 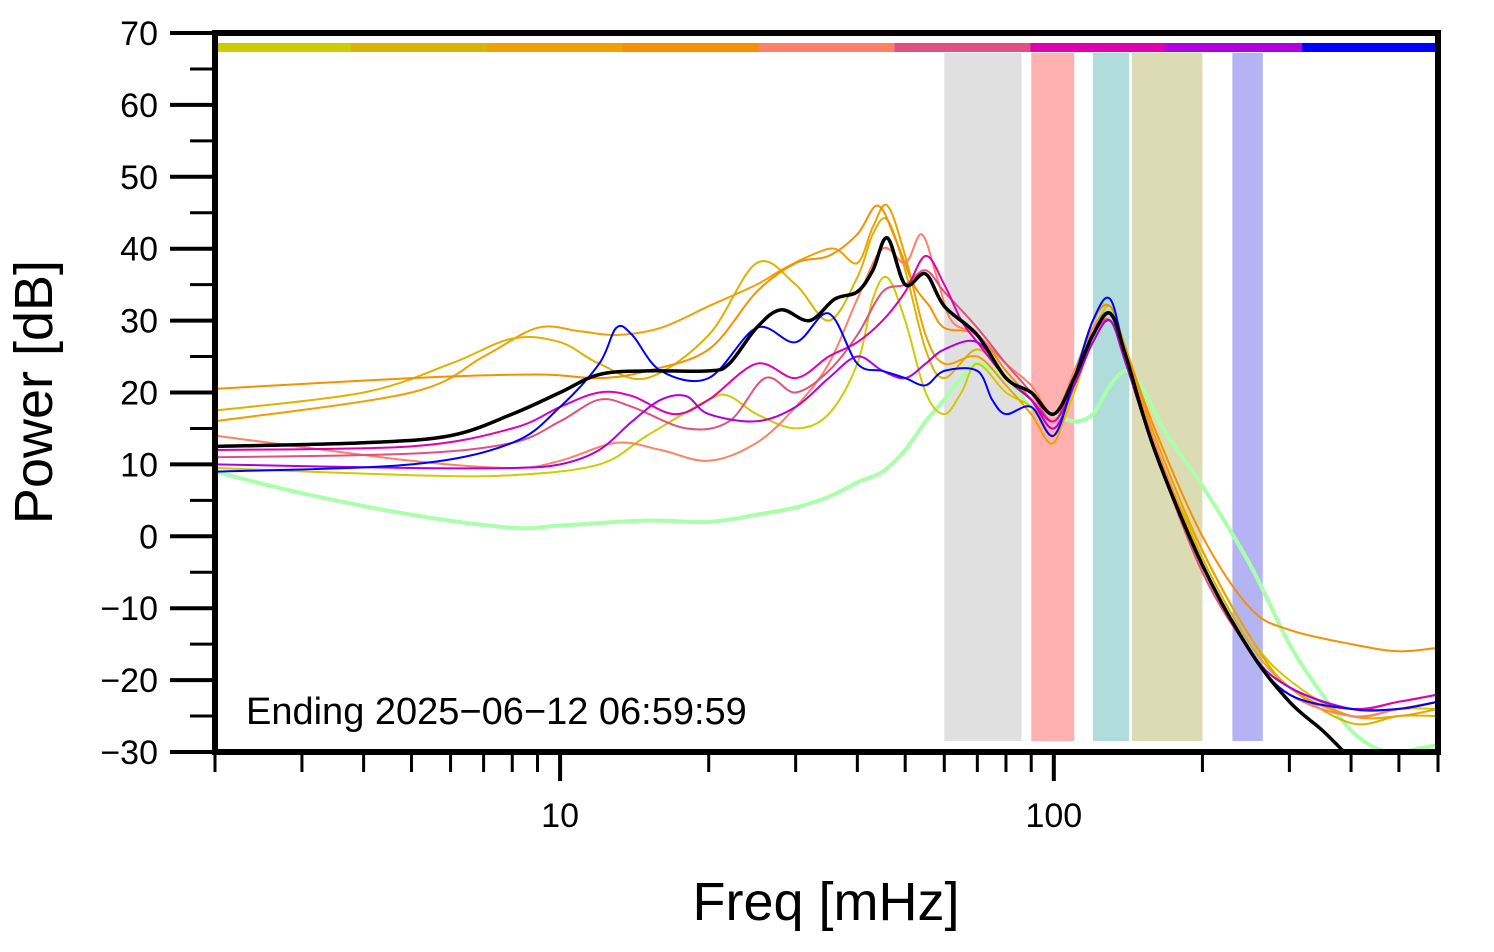 I want to click on y-tick-label: 30, so click(x=139, y=322).